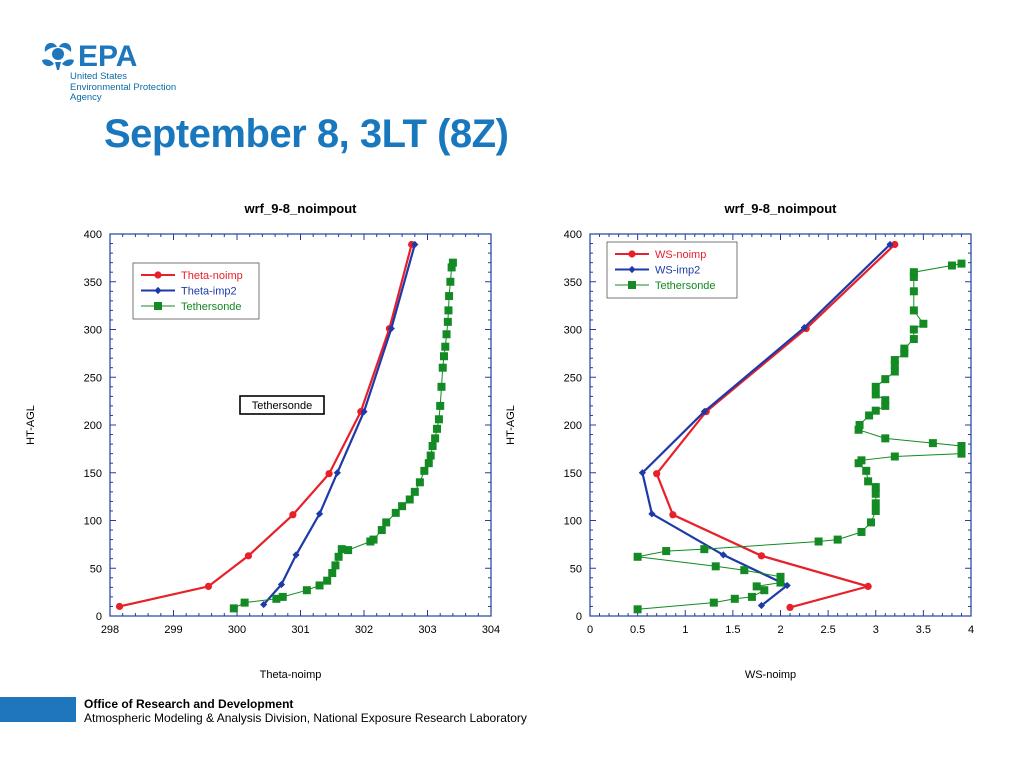 The height and width of the screenshot is (768, 1024). Describe the element at coordinates (86, 97) in the screenshot. I see `agency-name-line3: Agency` at that location.